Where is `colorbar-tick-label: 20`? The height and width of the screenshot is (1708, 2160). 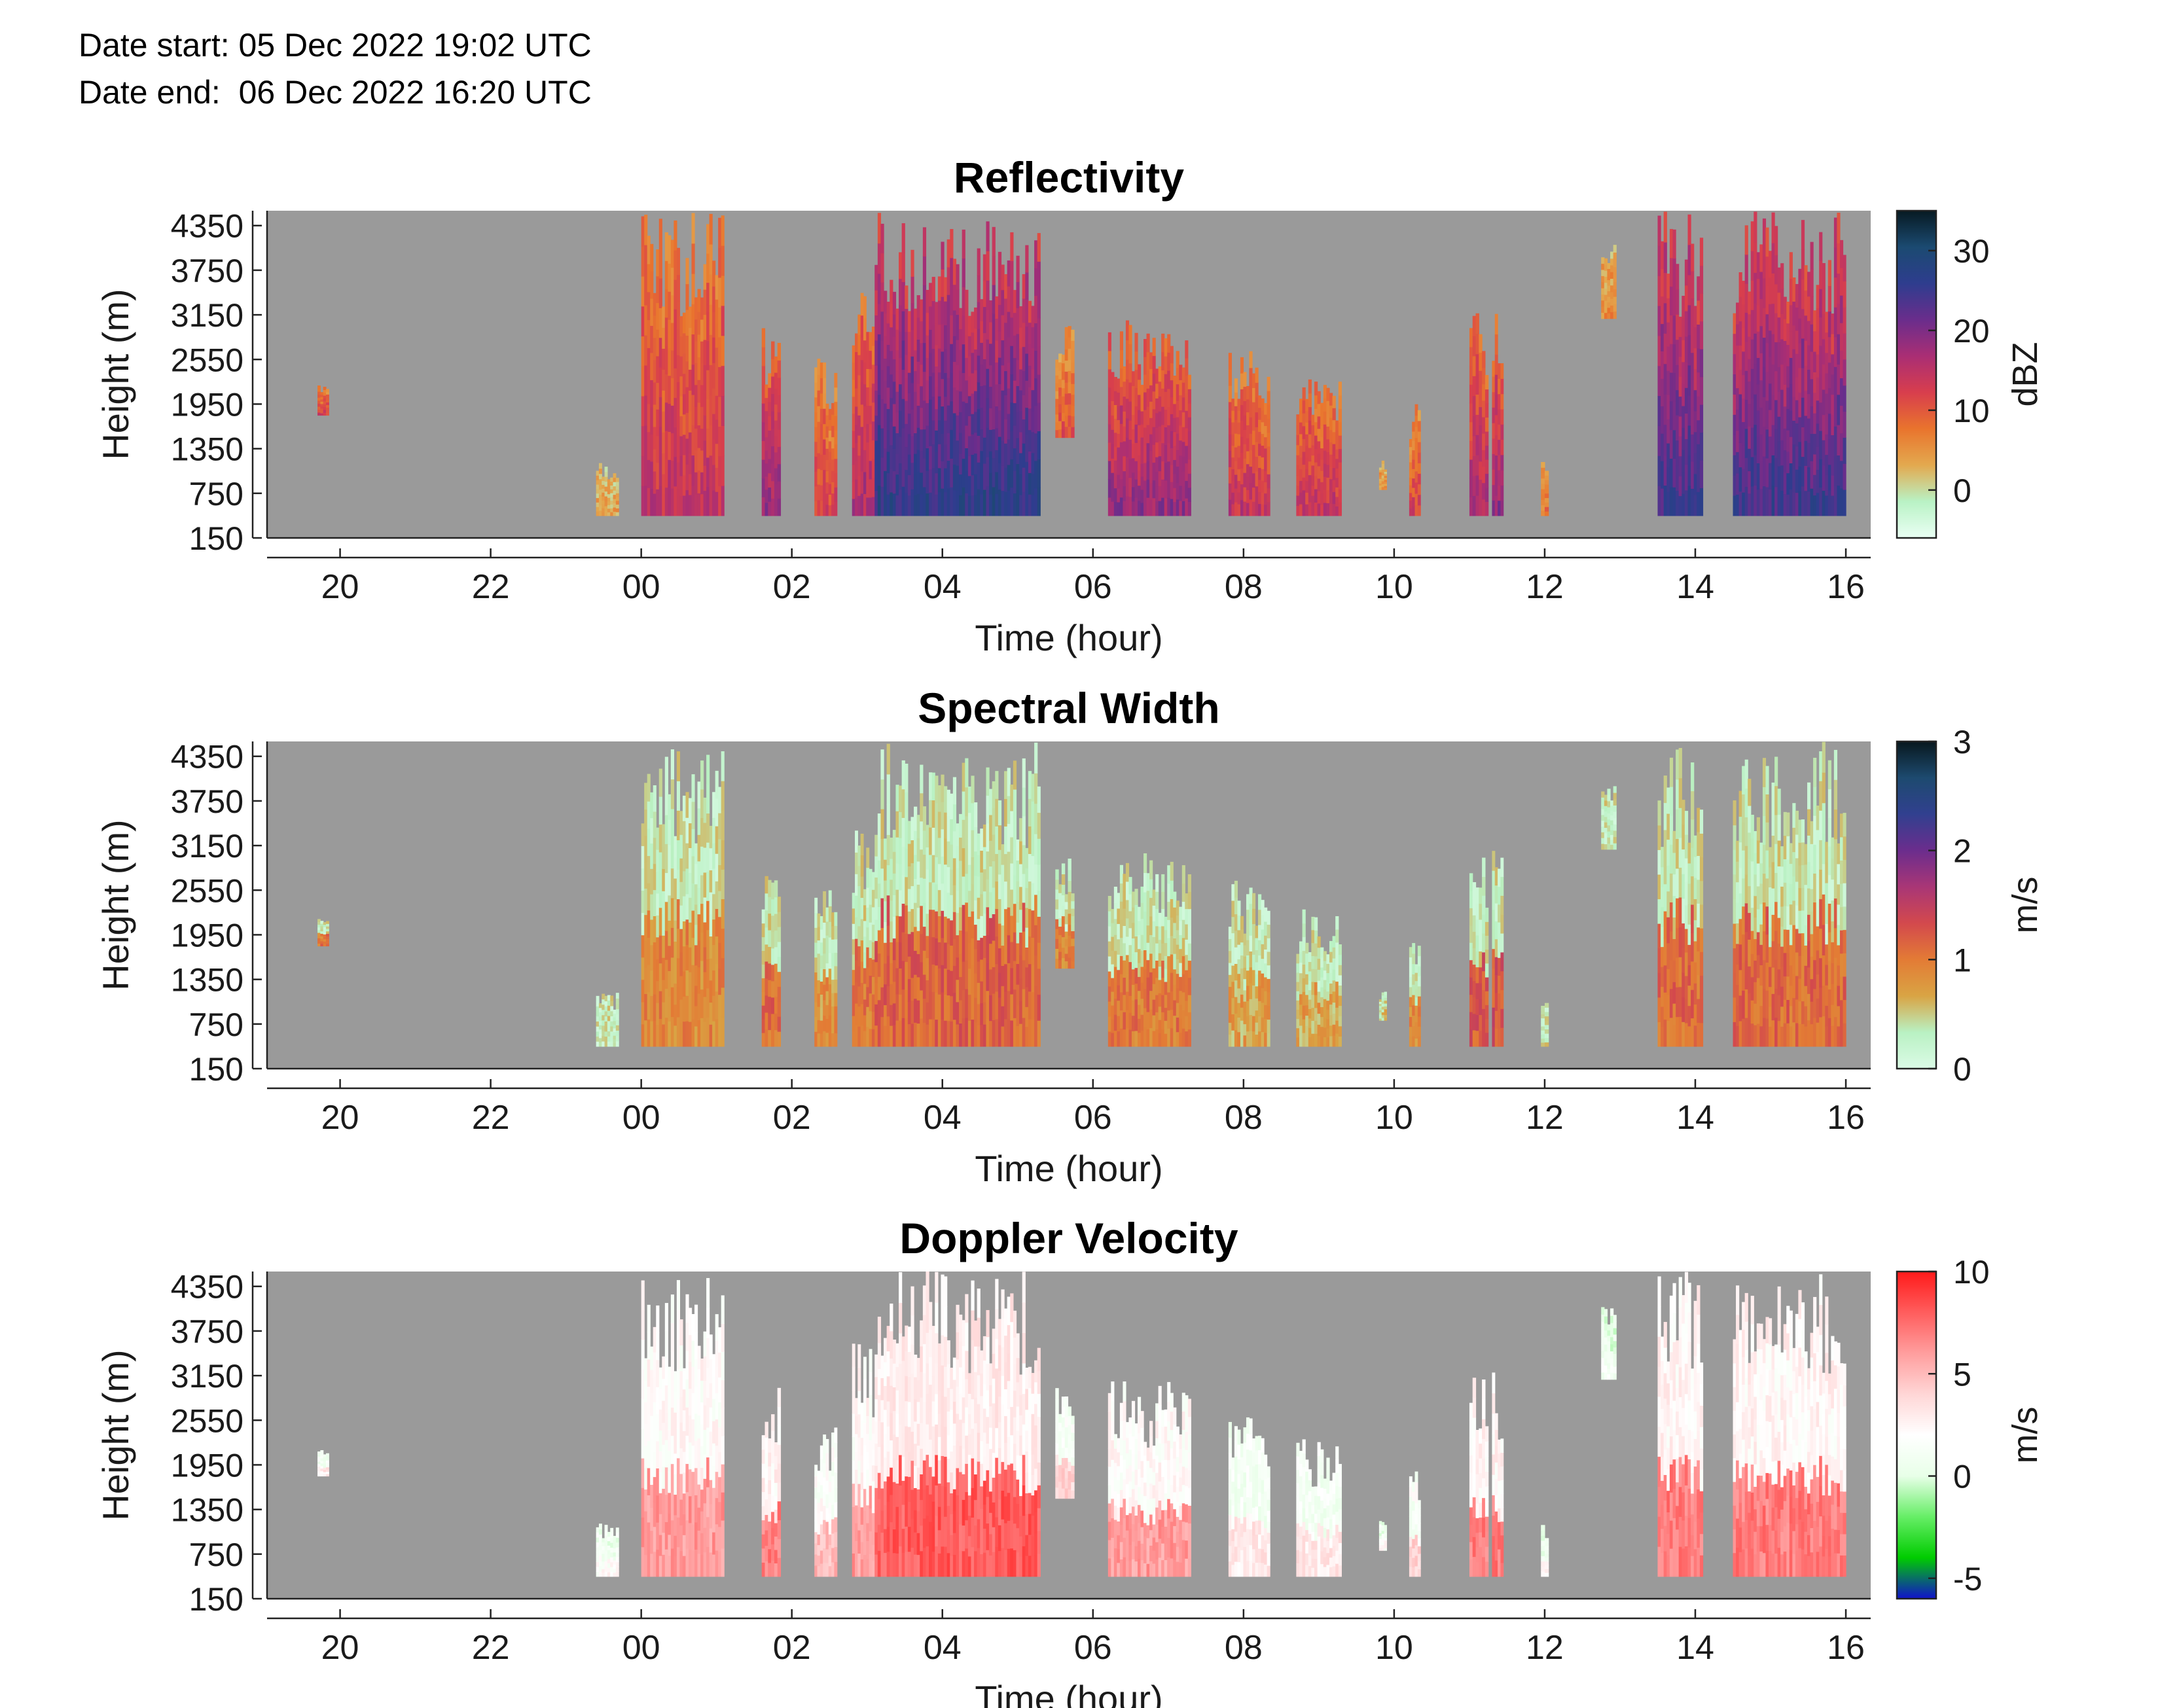 colorbar-tick-label: 20 is located at coordinates (1971, 331).